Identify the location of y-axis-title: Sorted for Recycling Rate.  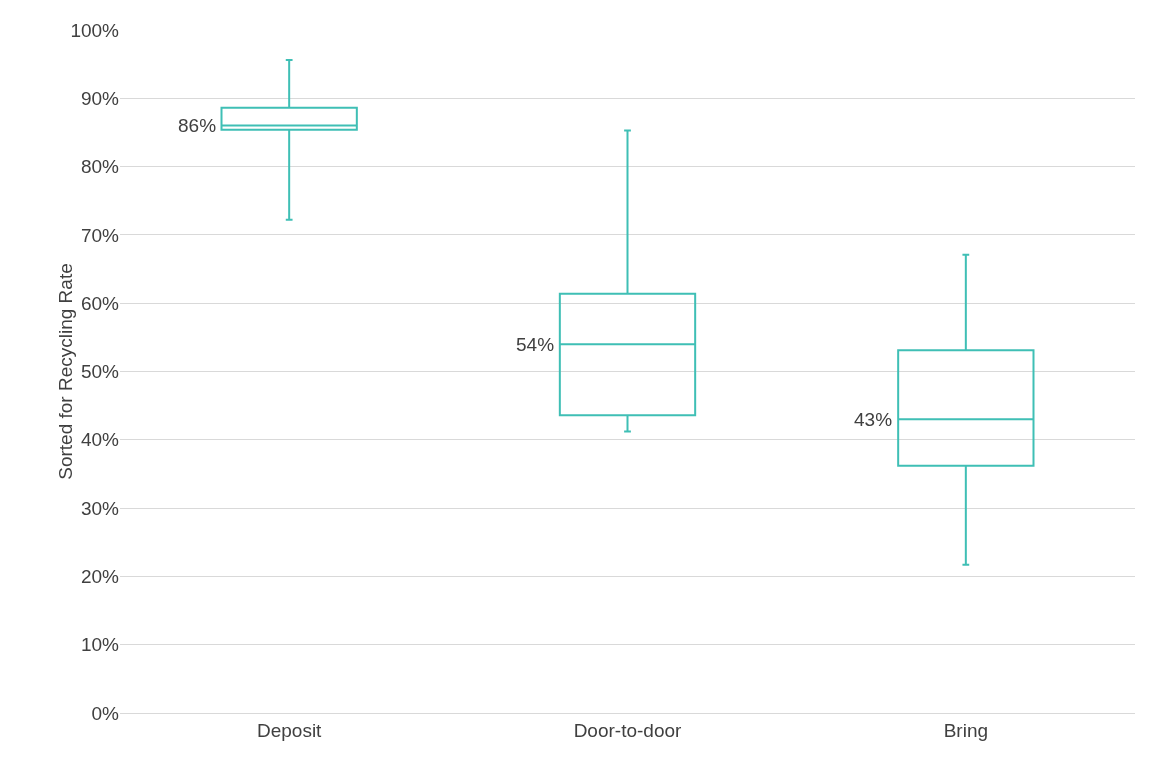
(65, 371).